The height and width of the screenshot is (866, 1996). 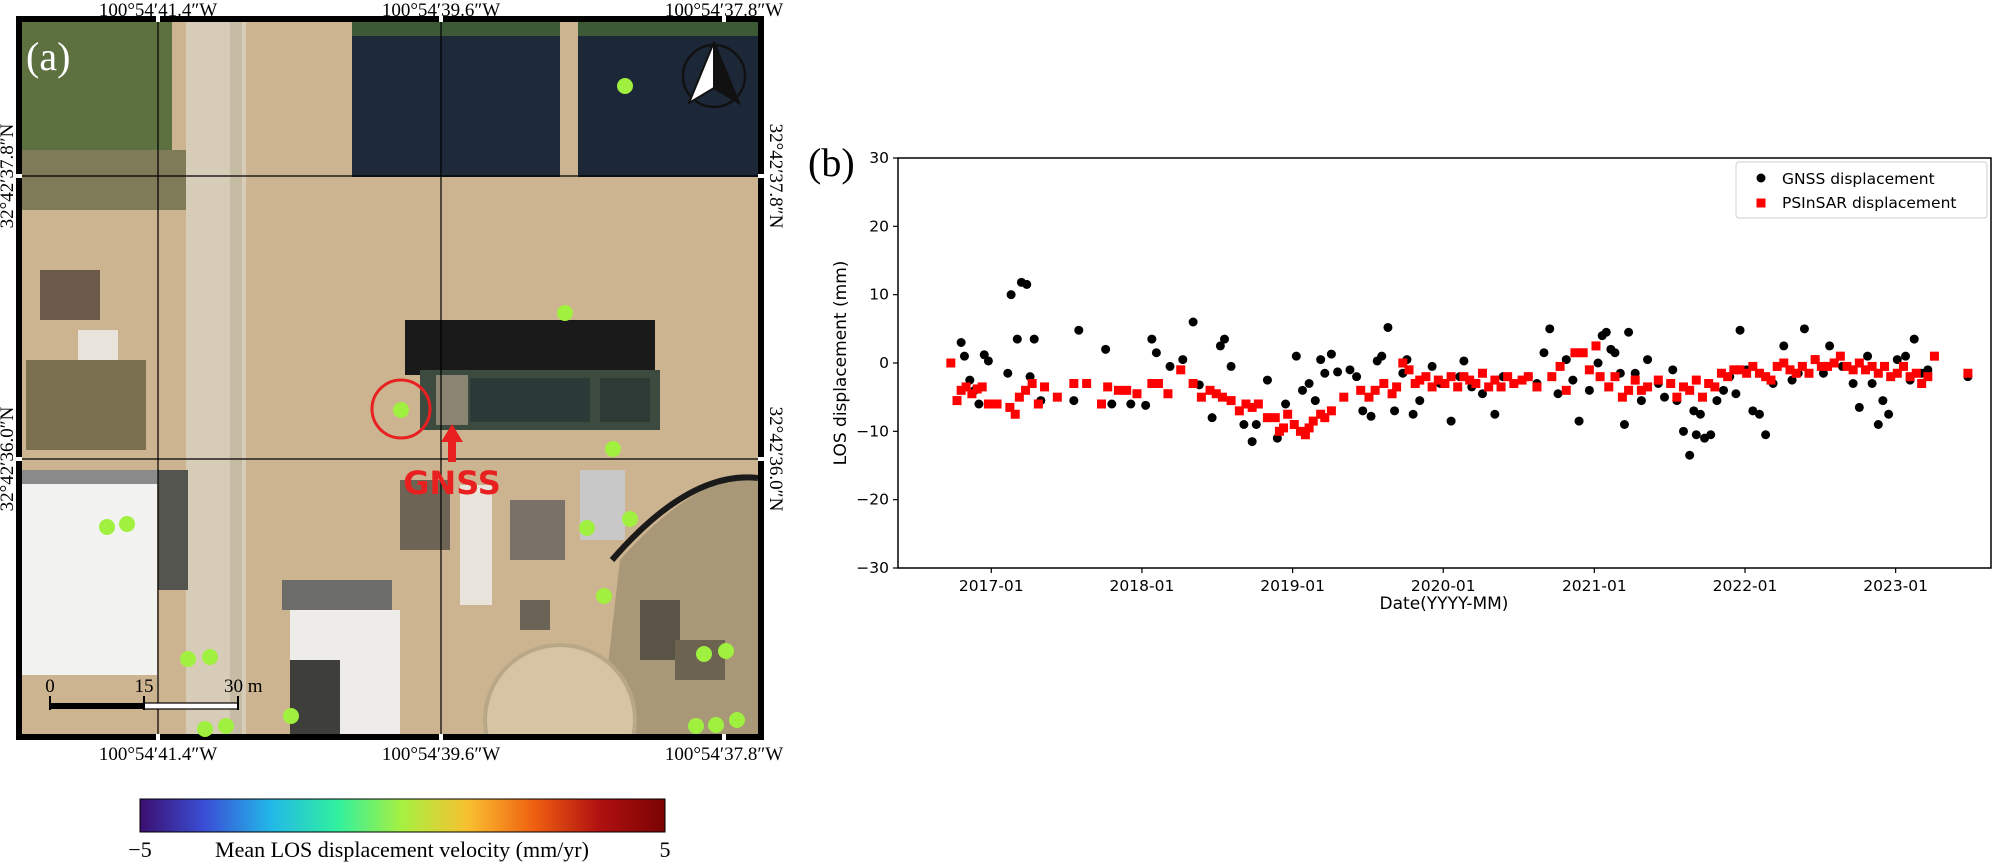 What do you see at coordinates (402, 849) in the screenshot?
I see `colorbar-title: Mean LOS displacement velocity (mm/yr)` at bounding box center [402, 849].